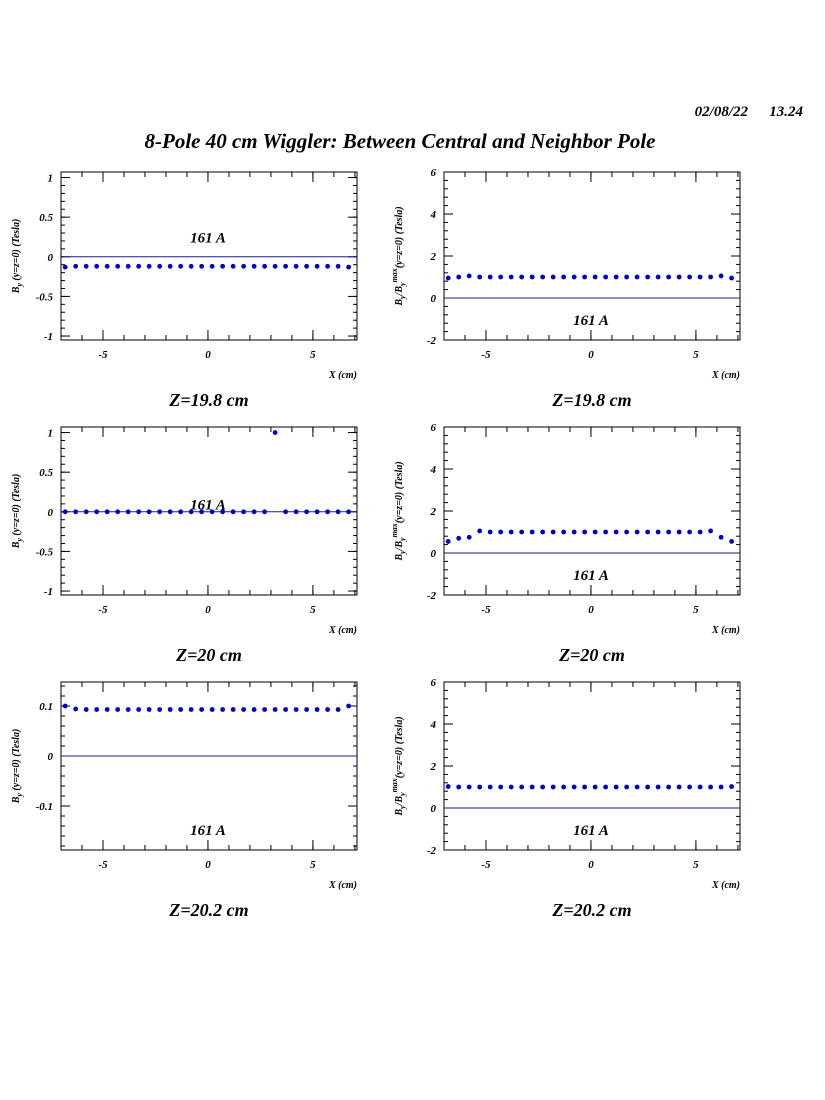 The width and height of the screenshot is (825, 1100). What do you see at coordinates (725, 885) in the screenshot?
I see `x-axis-label: X (cm)` at bounding box center [725, 885].